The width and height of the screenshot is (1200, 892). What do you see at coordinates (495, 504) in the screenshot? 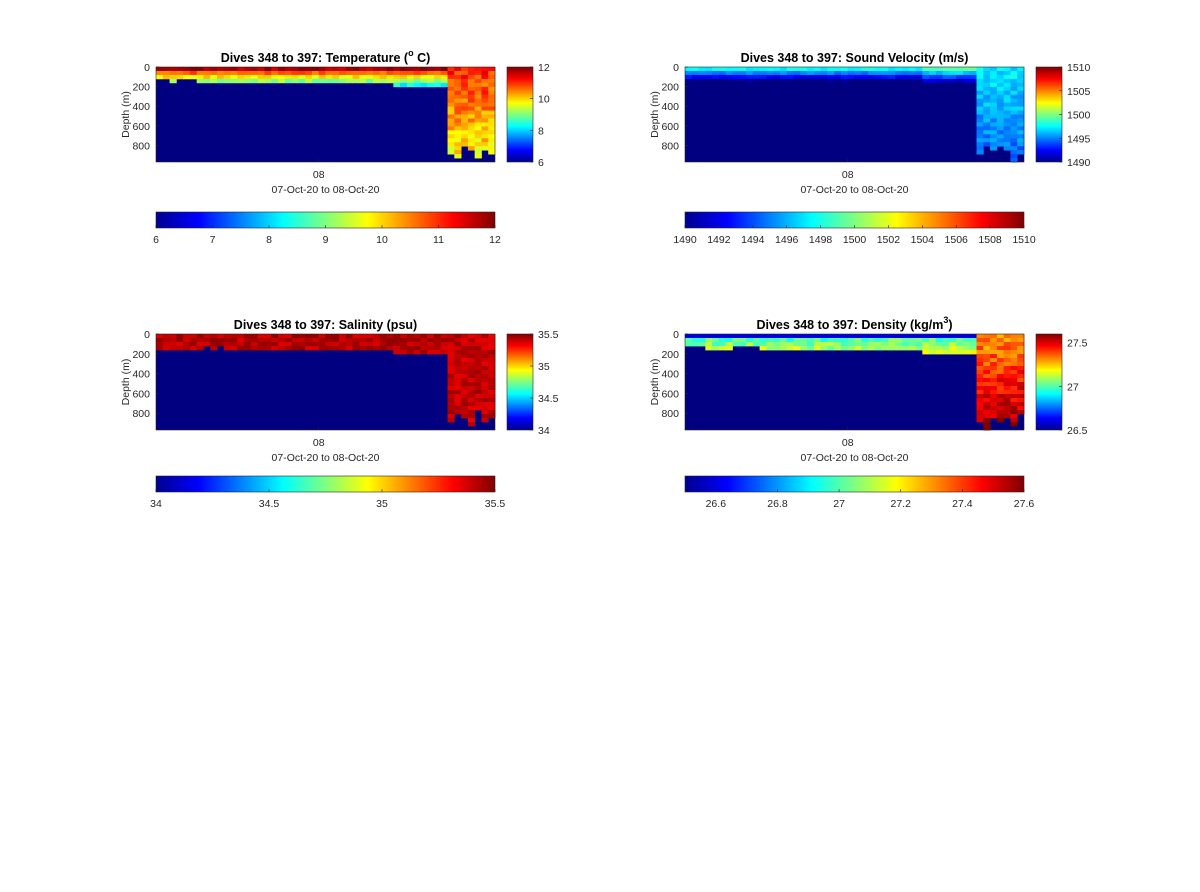
I see `bottom-colorbar-tick-label: 35.5` at bounding box center [495, 504].